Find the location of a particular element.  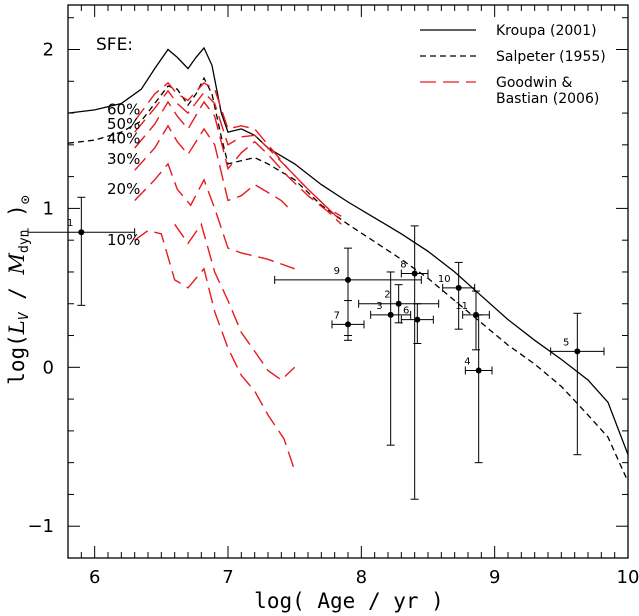

y-axis-label-part: L is located at coordinates (17, 327).